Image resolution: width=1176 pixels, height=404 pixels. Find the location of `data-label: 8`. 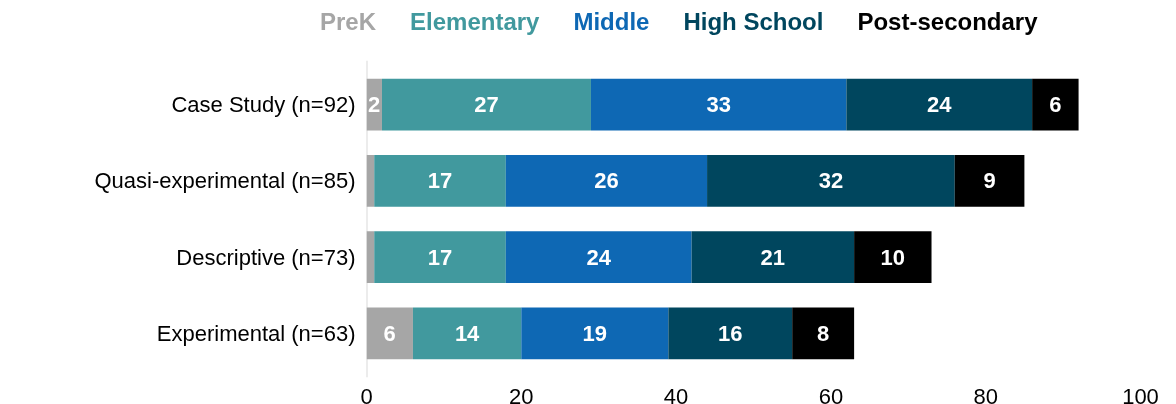

data-label: 8 is located at coordinates (823, 333).